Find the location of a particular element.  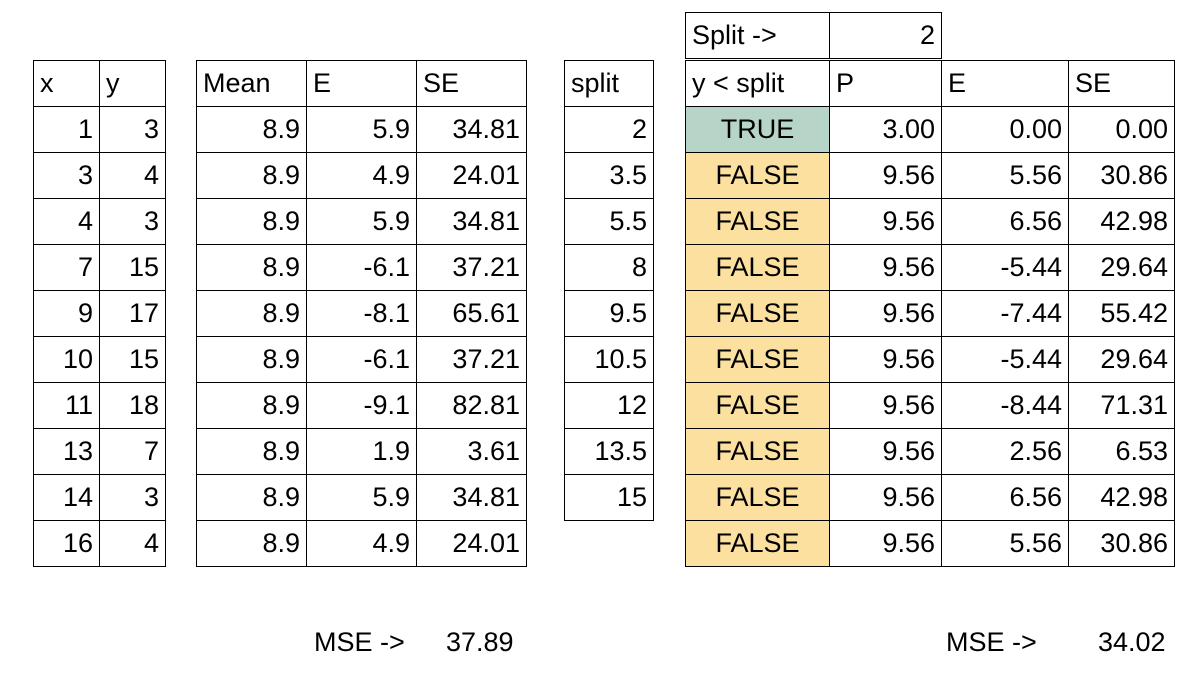

cell-error: 2.56 is located at coordinates (1005, 451).